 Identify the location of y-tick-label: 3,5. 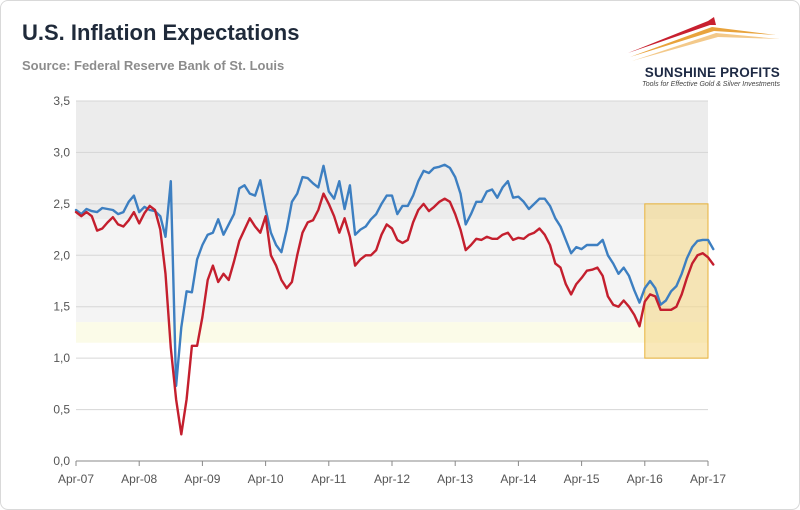
(61, 101).